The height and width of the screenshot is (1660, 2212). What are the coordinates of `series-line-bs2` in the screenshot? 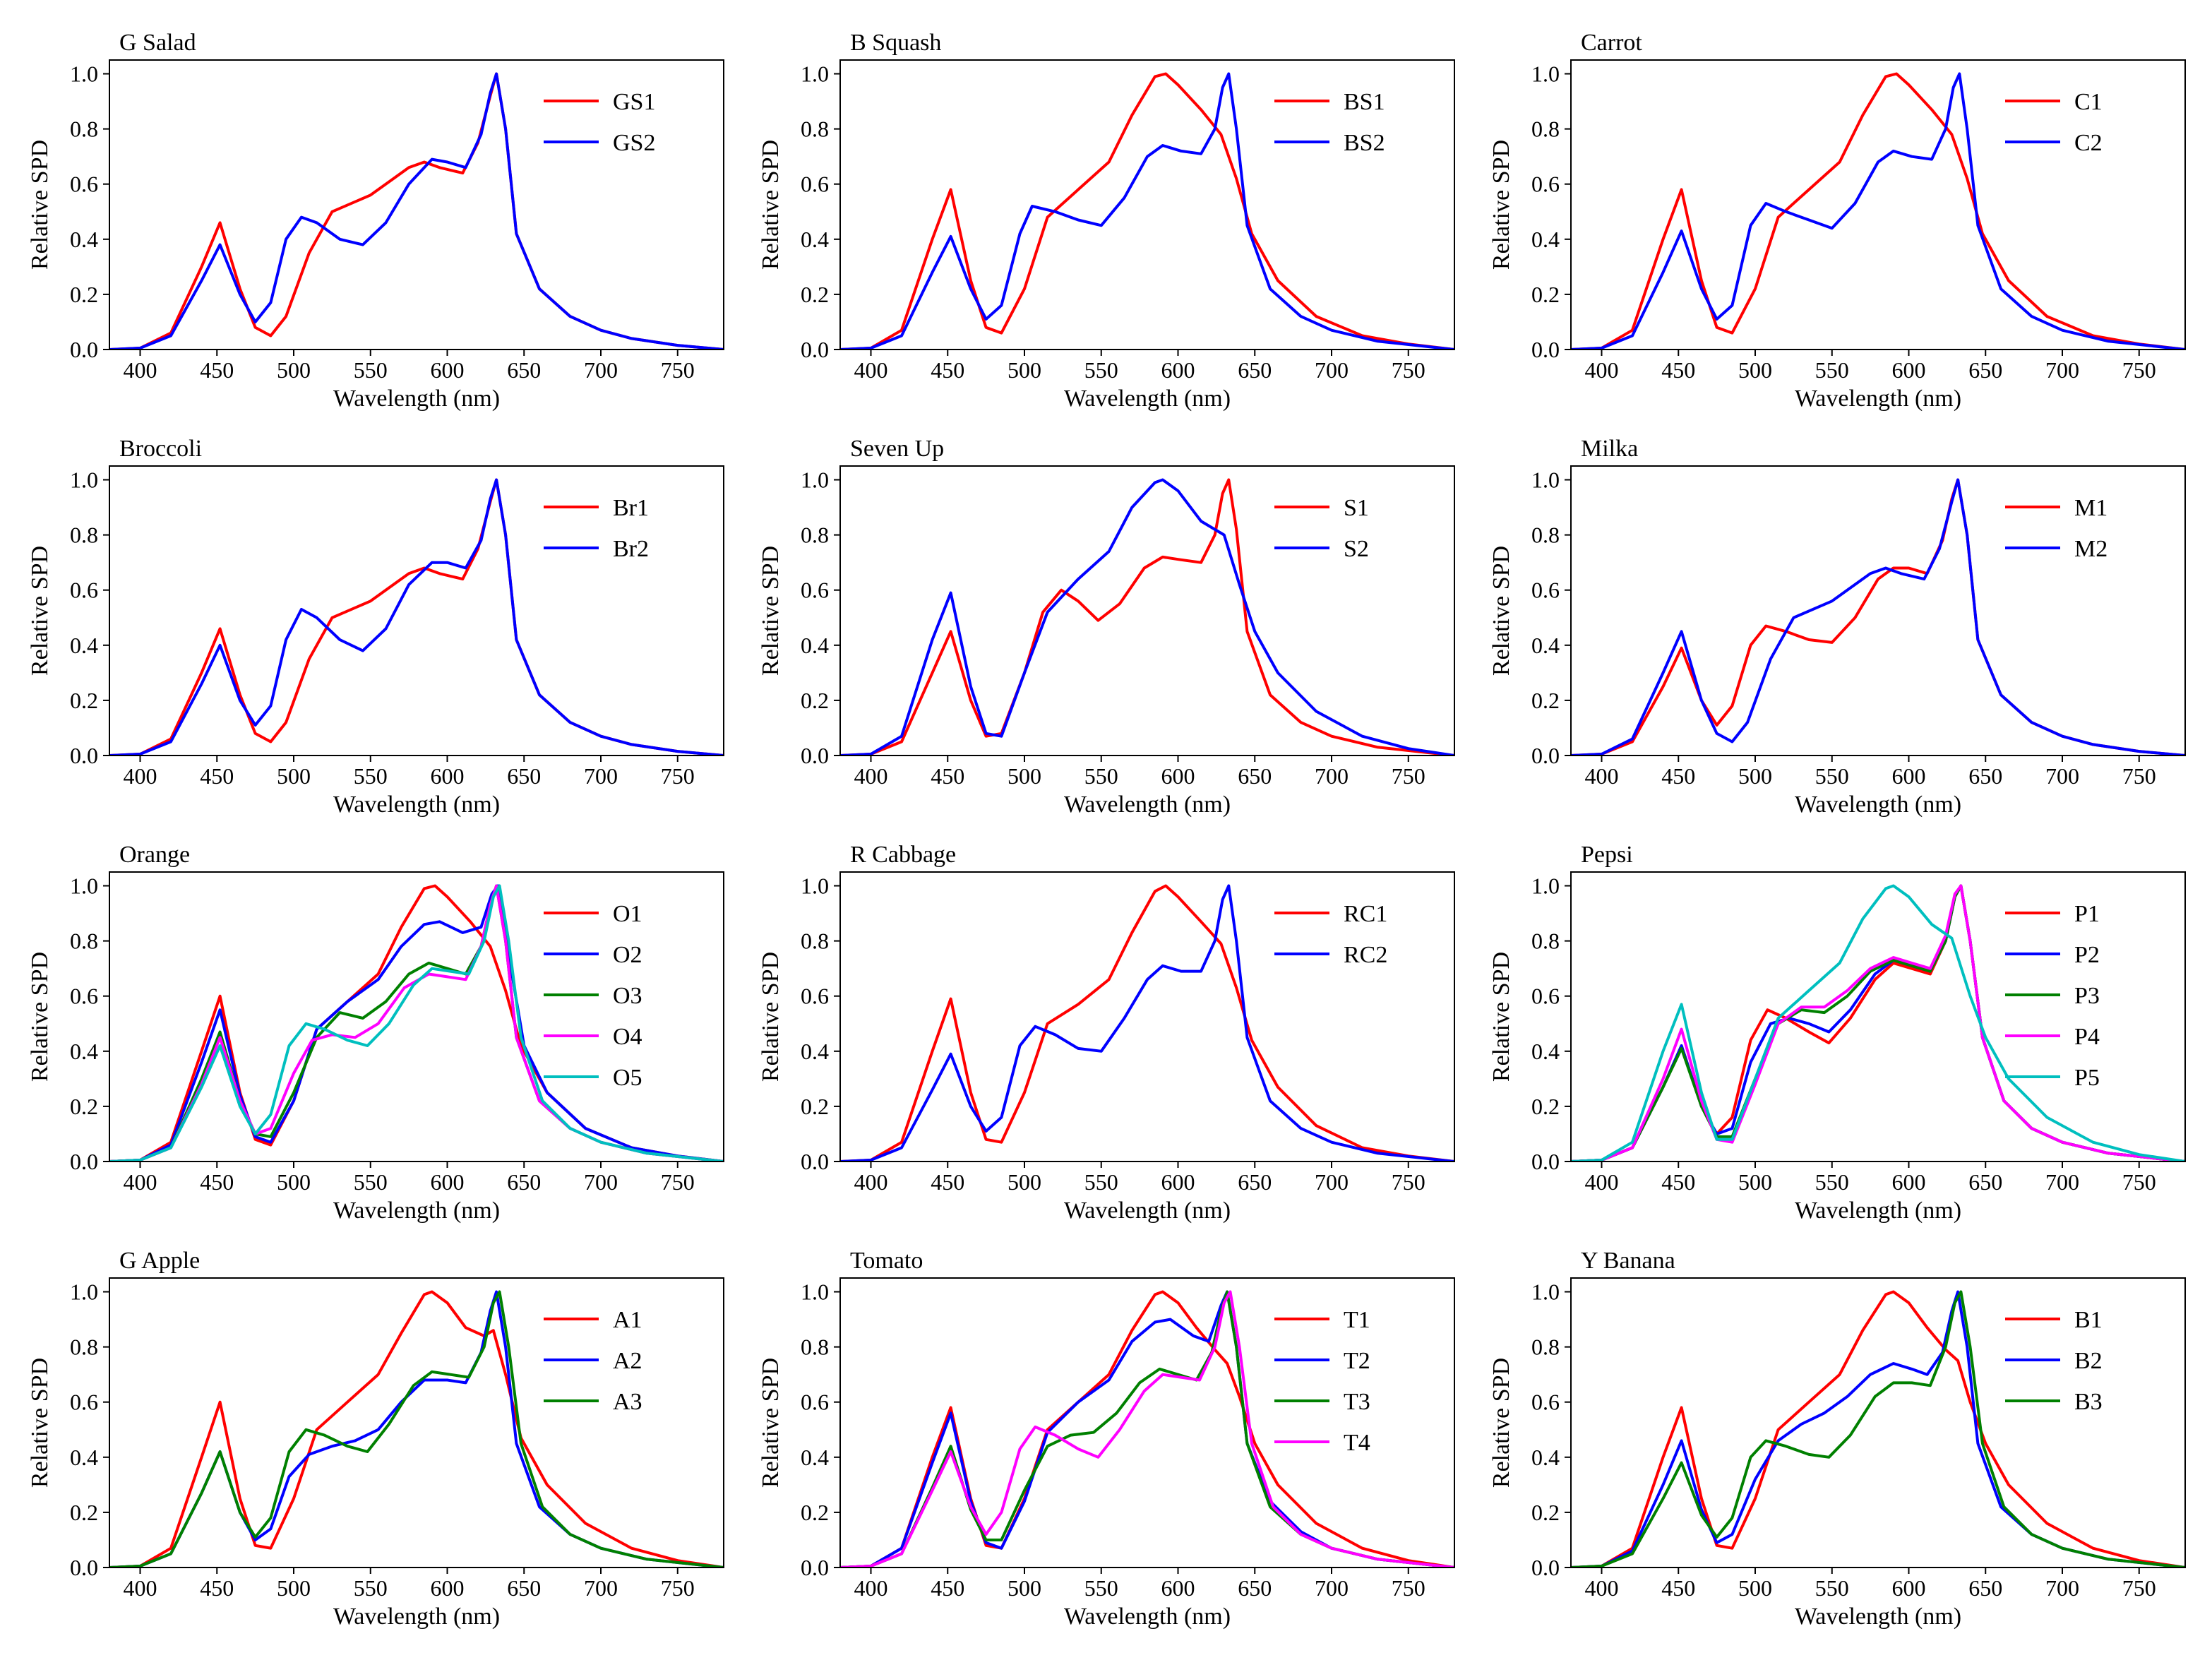 It's located at (1147, 211).